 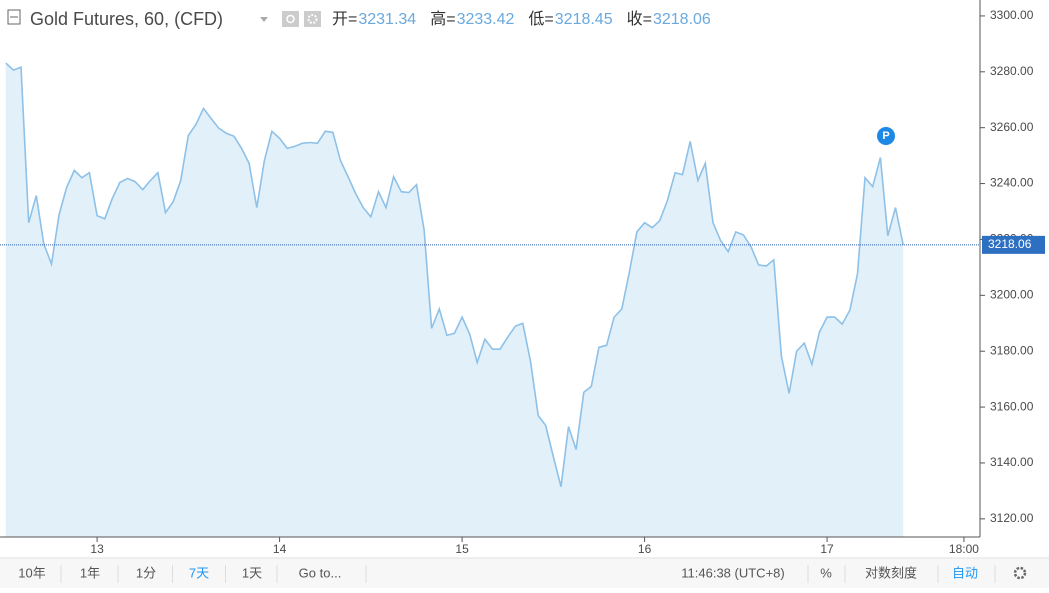 I want to click on y-tick-label: 3300.00, so click(x=1012, y=15).